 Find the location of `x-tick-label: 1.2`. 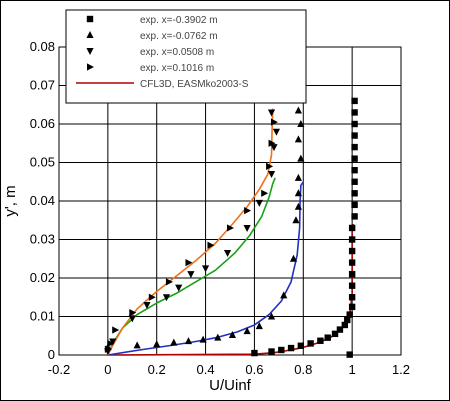

x-tick-label: 1.2 is located at coordinates (401, 369).